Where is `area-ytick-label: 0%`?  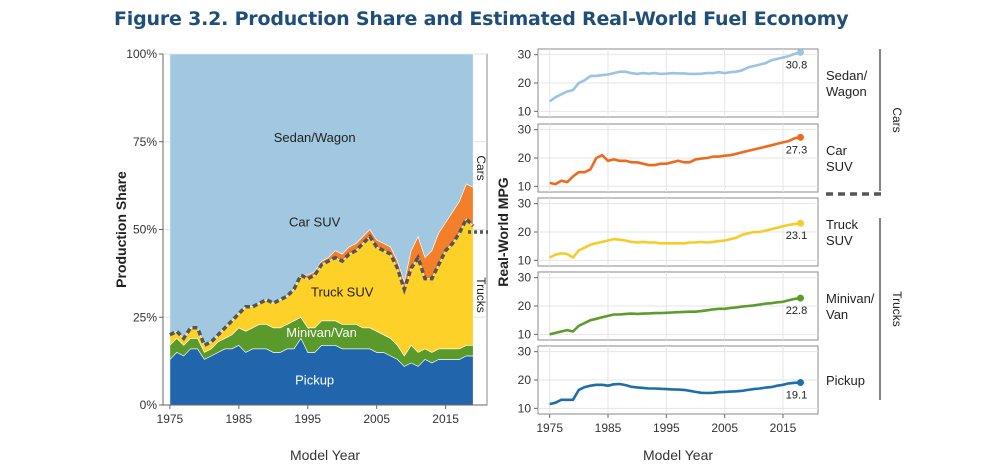 area-ytick-label: 0% is located at coordinates (149, 405).